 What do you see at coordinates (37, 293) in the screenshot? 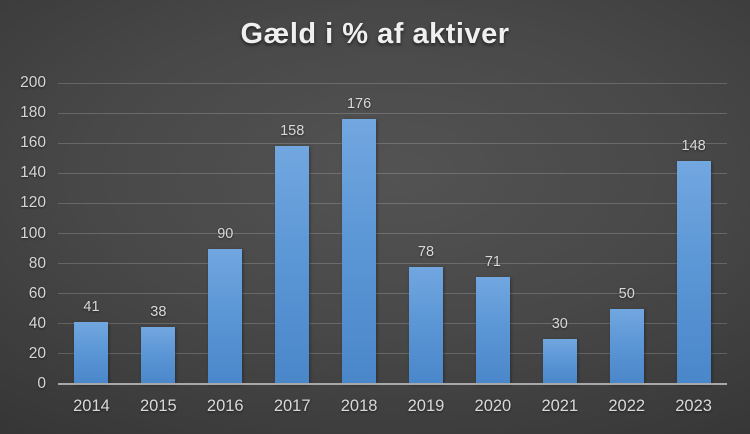
I see `y-tick-label-60: 60` at bounding box center [37, 293].